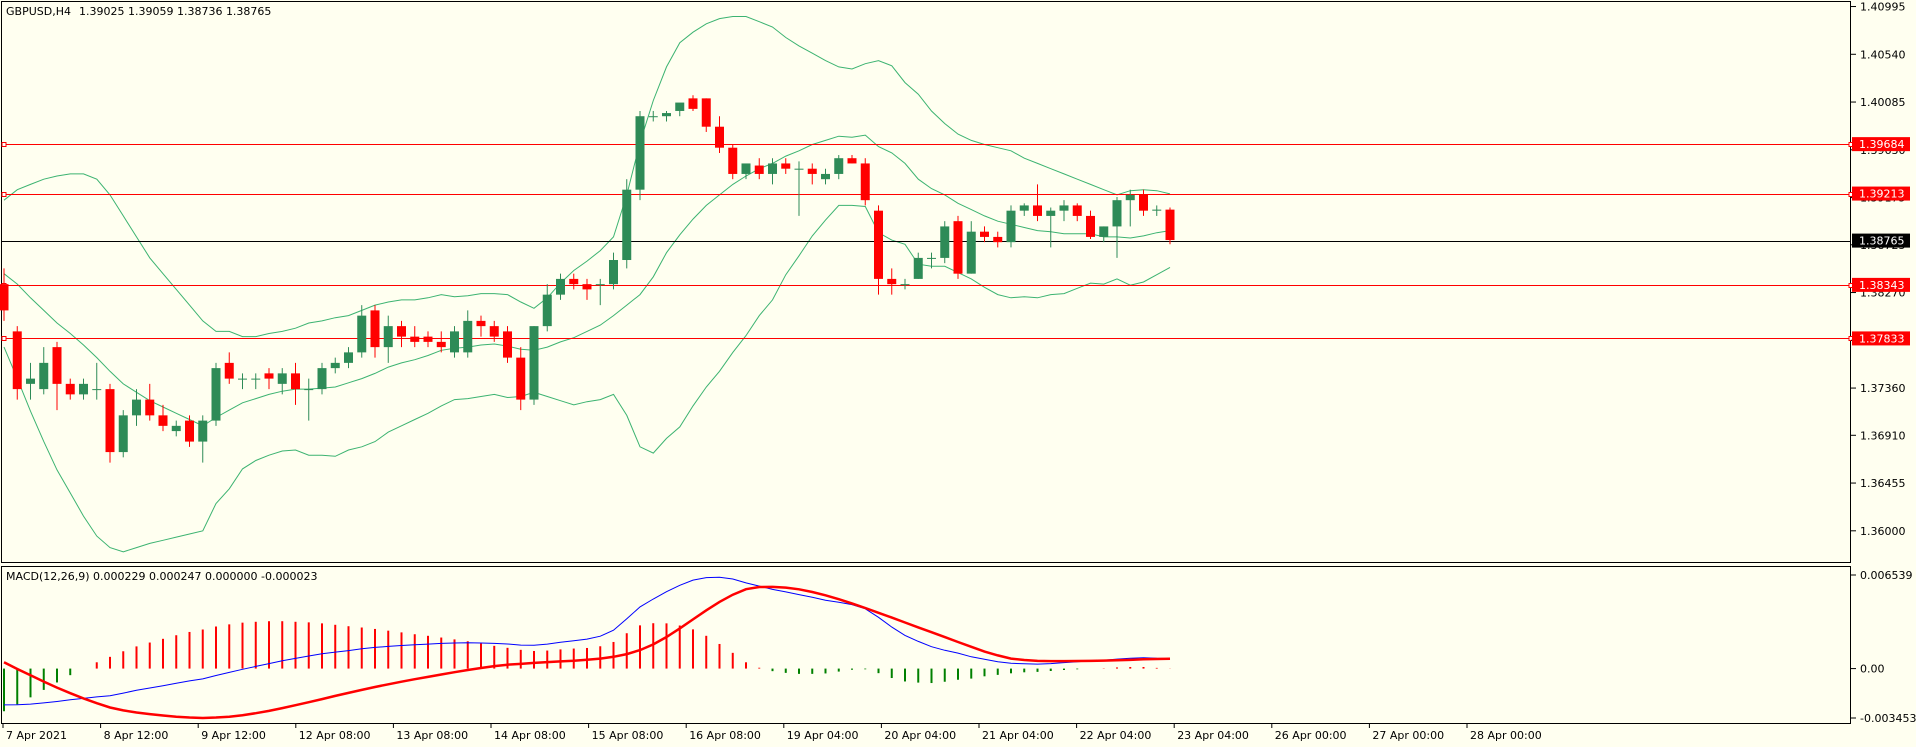  What do you see at coordinates (1883, 7) in the screenshot?
I see `price-tick-label: 1.40995` at bounding box center [1883, 7].